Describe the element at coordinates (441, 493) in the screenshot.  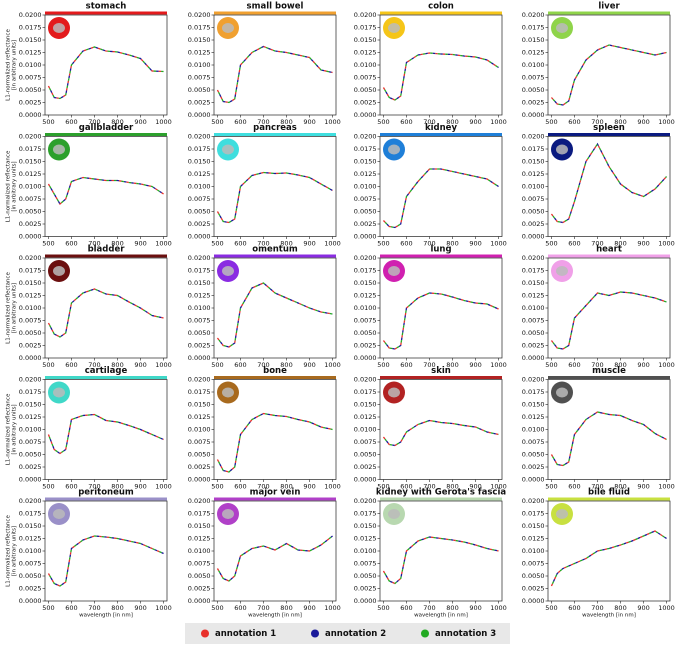
I see `panel-title: kidney with Gerota's fascia` at that location.